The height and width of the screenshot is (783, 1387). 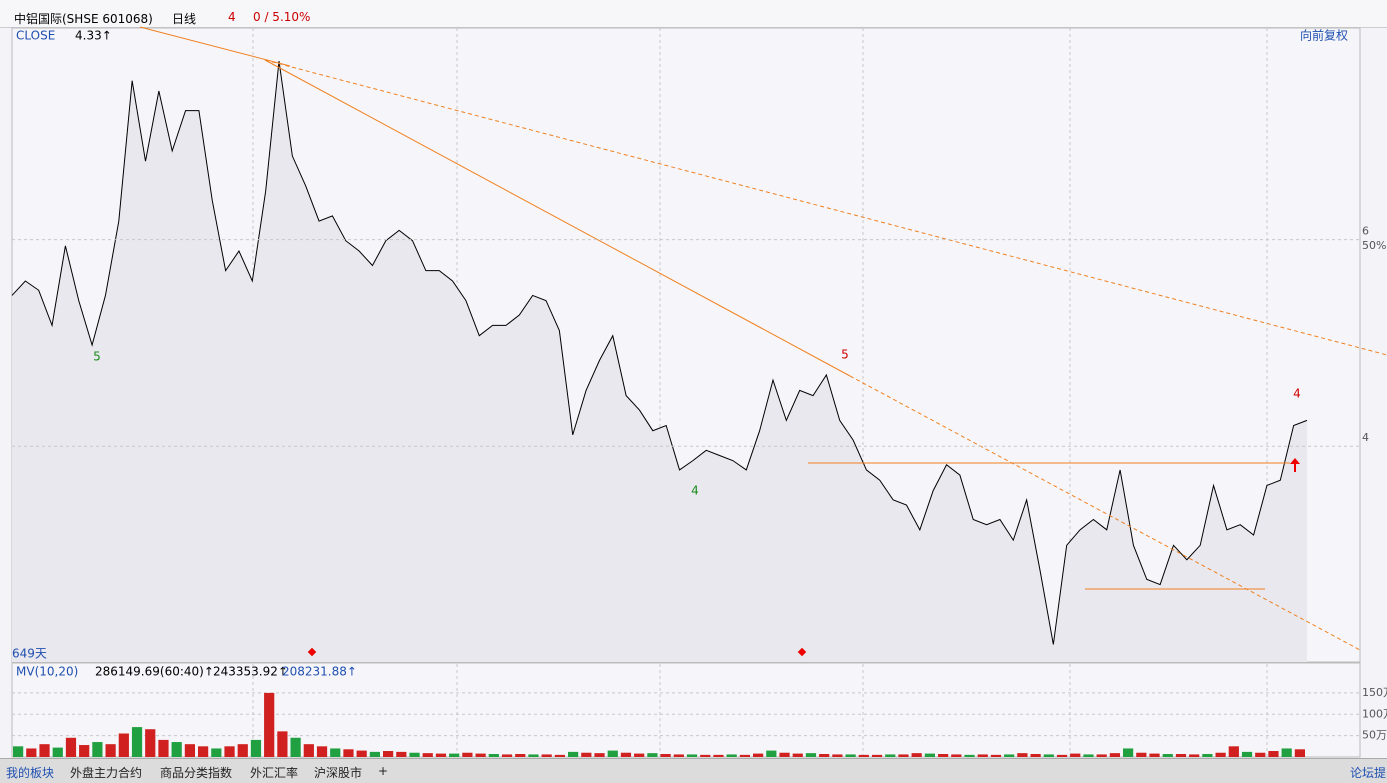 What do you see at coordinates (154, 672) in the screenshot?
I see `mv1: 286149.69(60:40)↑` at bounding box center [154, 672].